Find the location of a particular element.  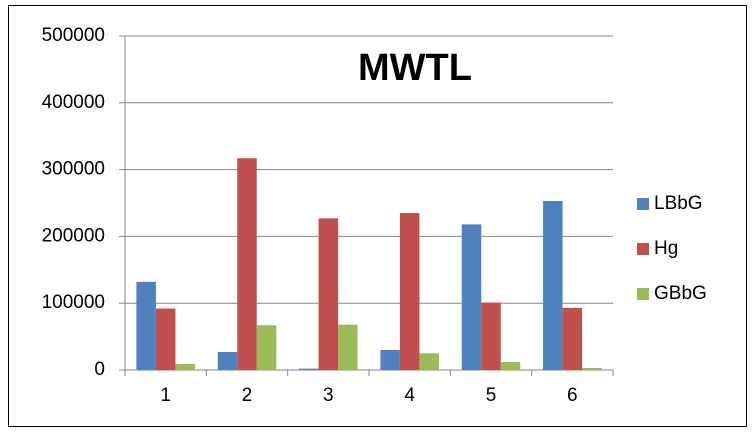

x-tick-label: 6 is located at coordinates (572, 395).